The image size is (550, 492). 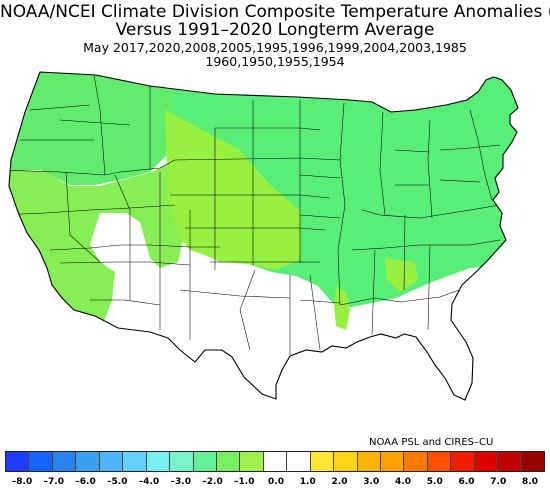 I want to click on legend-tick-label: 2.0, so click(x=339, y=482).